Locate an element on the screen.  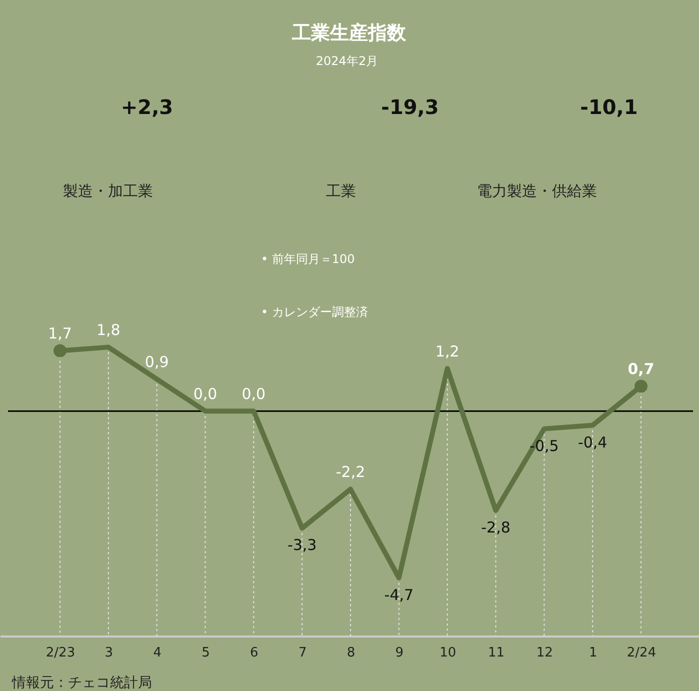
text: • 前年同月＝100 is located at coordinates (308, 259).